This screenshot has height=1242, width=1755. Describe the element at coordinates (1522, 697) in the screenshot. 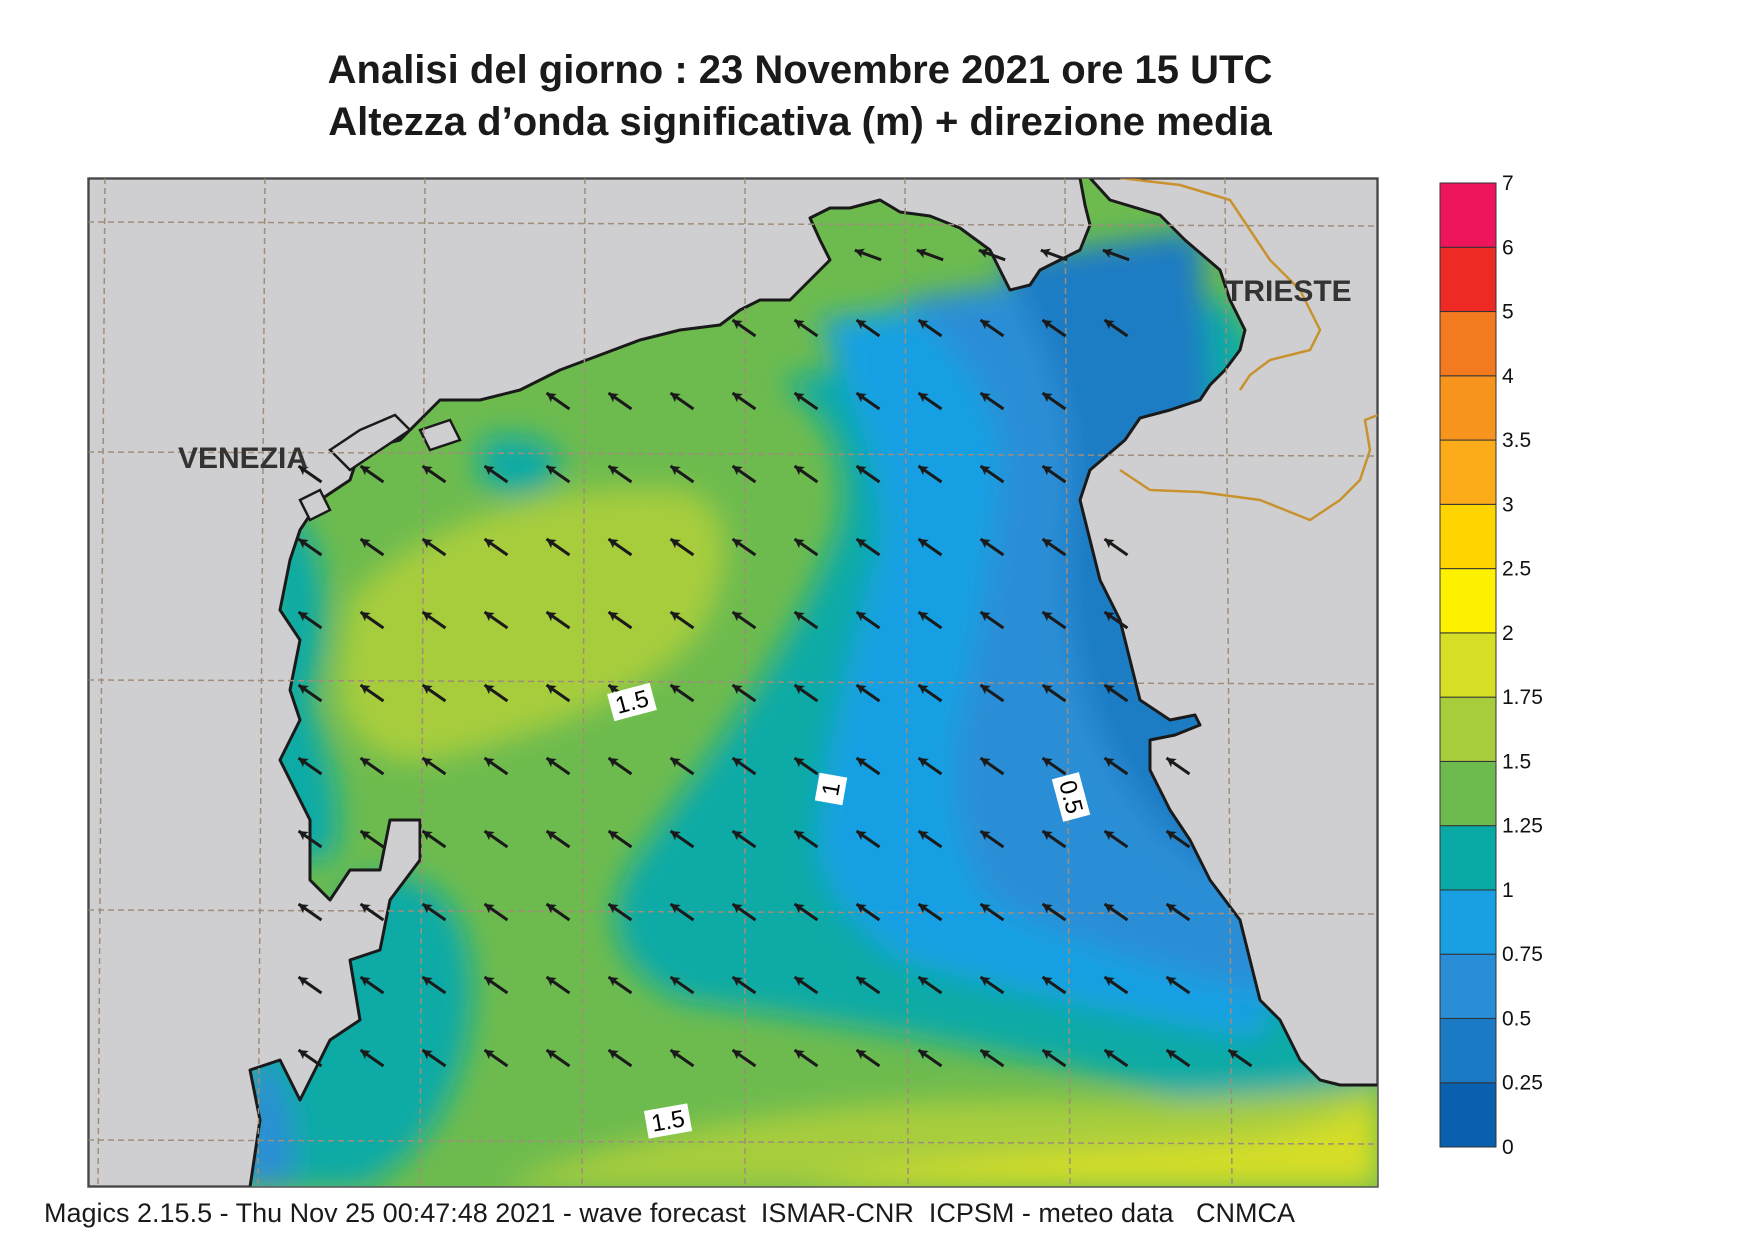

I see `scale-label: 1.75` at that location.